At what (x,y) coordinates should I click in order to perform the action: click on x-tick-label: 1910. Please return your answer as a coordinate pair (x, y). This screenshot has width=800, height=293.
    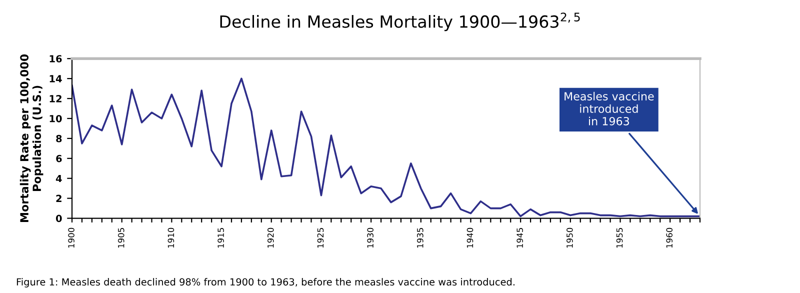
    Looking at the image, I should click on (171, 238).